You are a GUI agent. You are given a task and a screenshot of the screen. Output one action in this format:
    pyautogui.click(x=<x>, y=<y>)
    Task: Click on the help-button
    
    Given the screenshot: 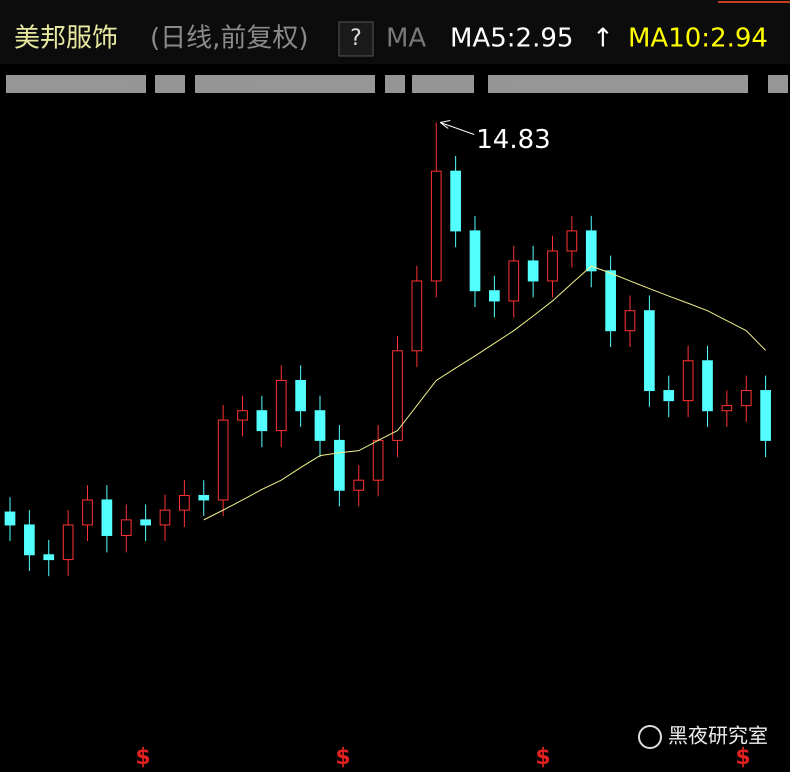 What is the action you would take?
    pyautogui.click(x=356, y=39)
    